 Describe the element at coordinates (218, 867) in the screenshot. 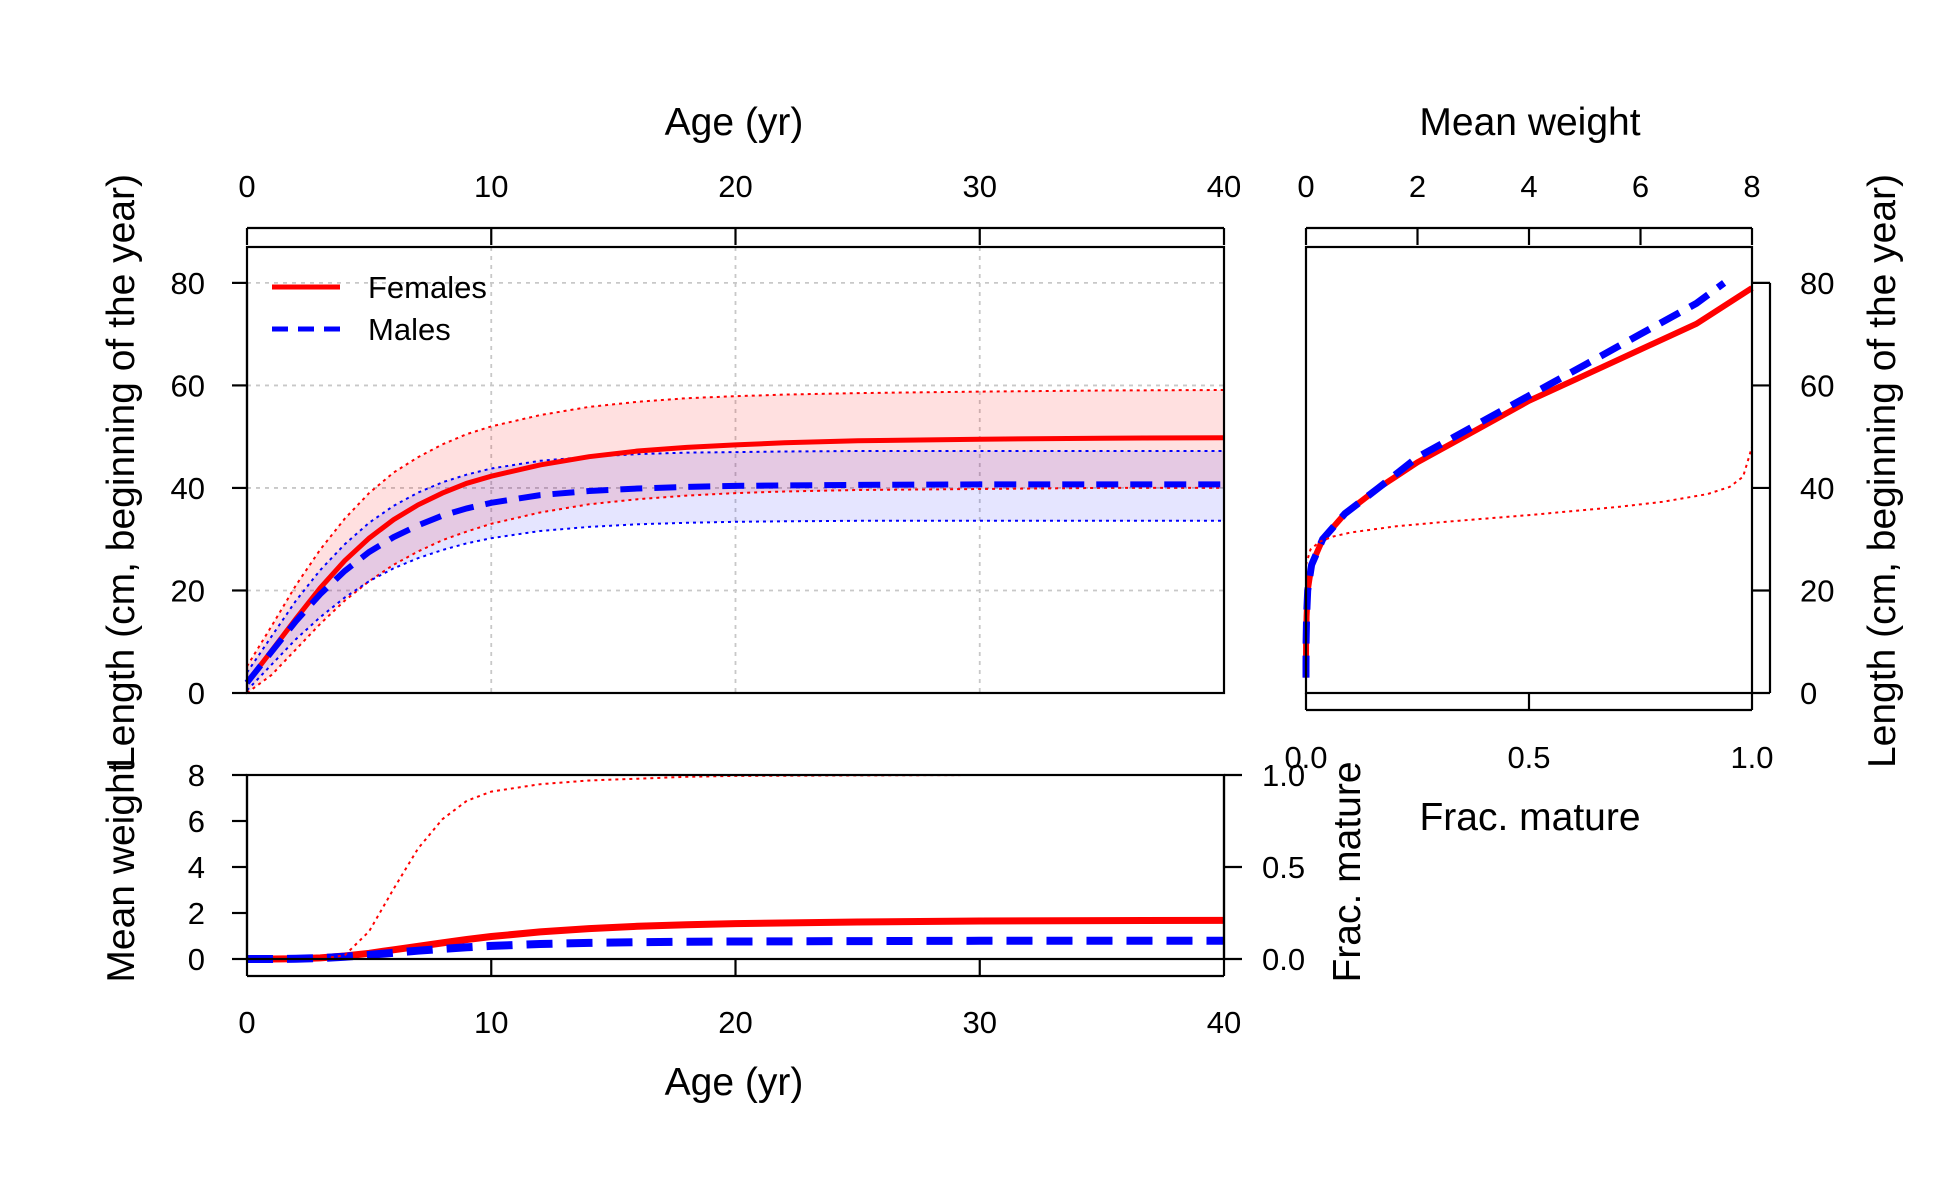

I see `y-axis-left: 0 2 4 6 8` at that location.